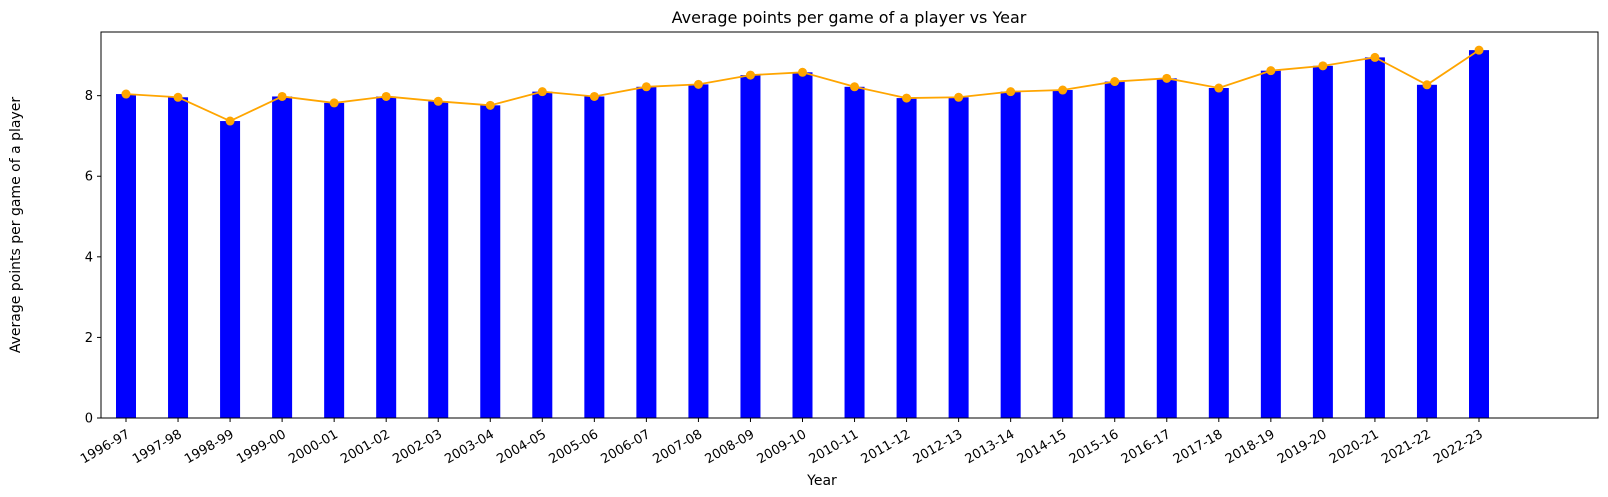 The width and height of the screenshot is (1608, 497). I want to click on x-tick-label: 2022-23, so click(1458, 447).